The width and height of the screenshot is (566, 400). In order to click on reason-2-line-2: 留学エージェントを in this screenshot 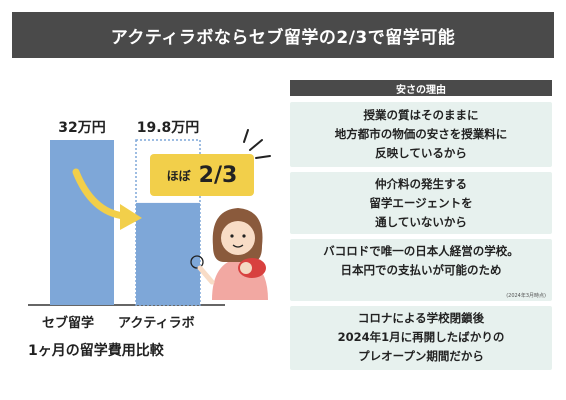, I will do `click(421, 203)`.